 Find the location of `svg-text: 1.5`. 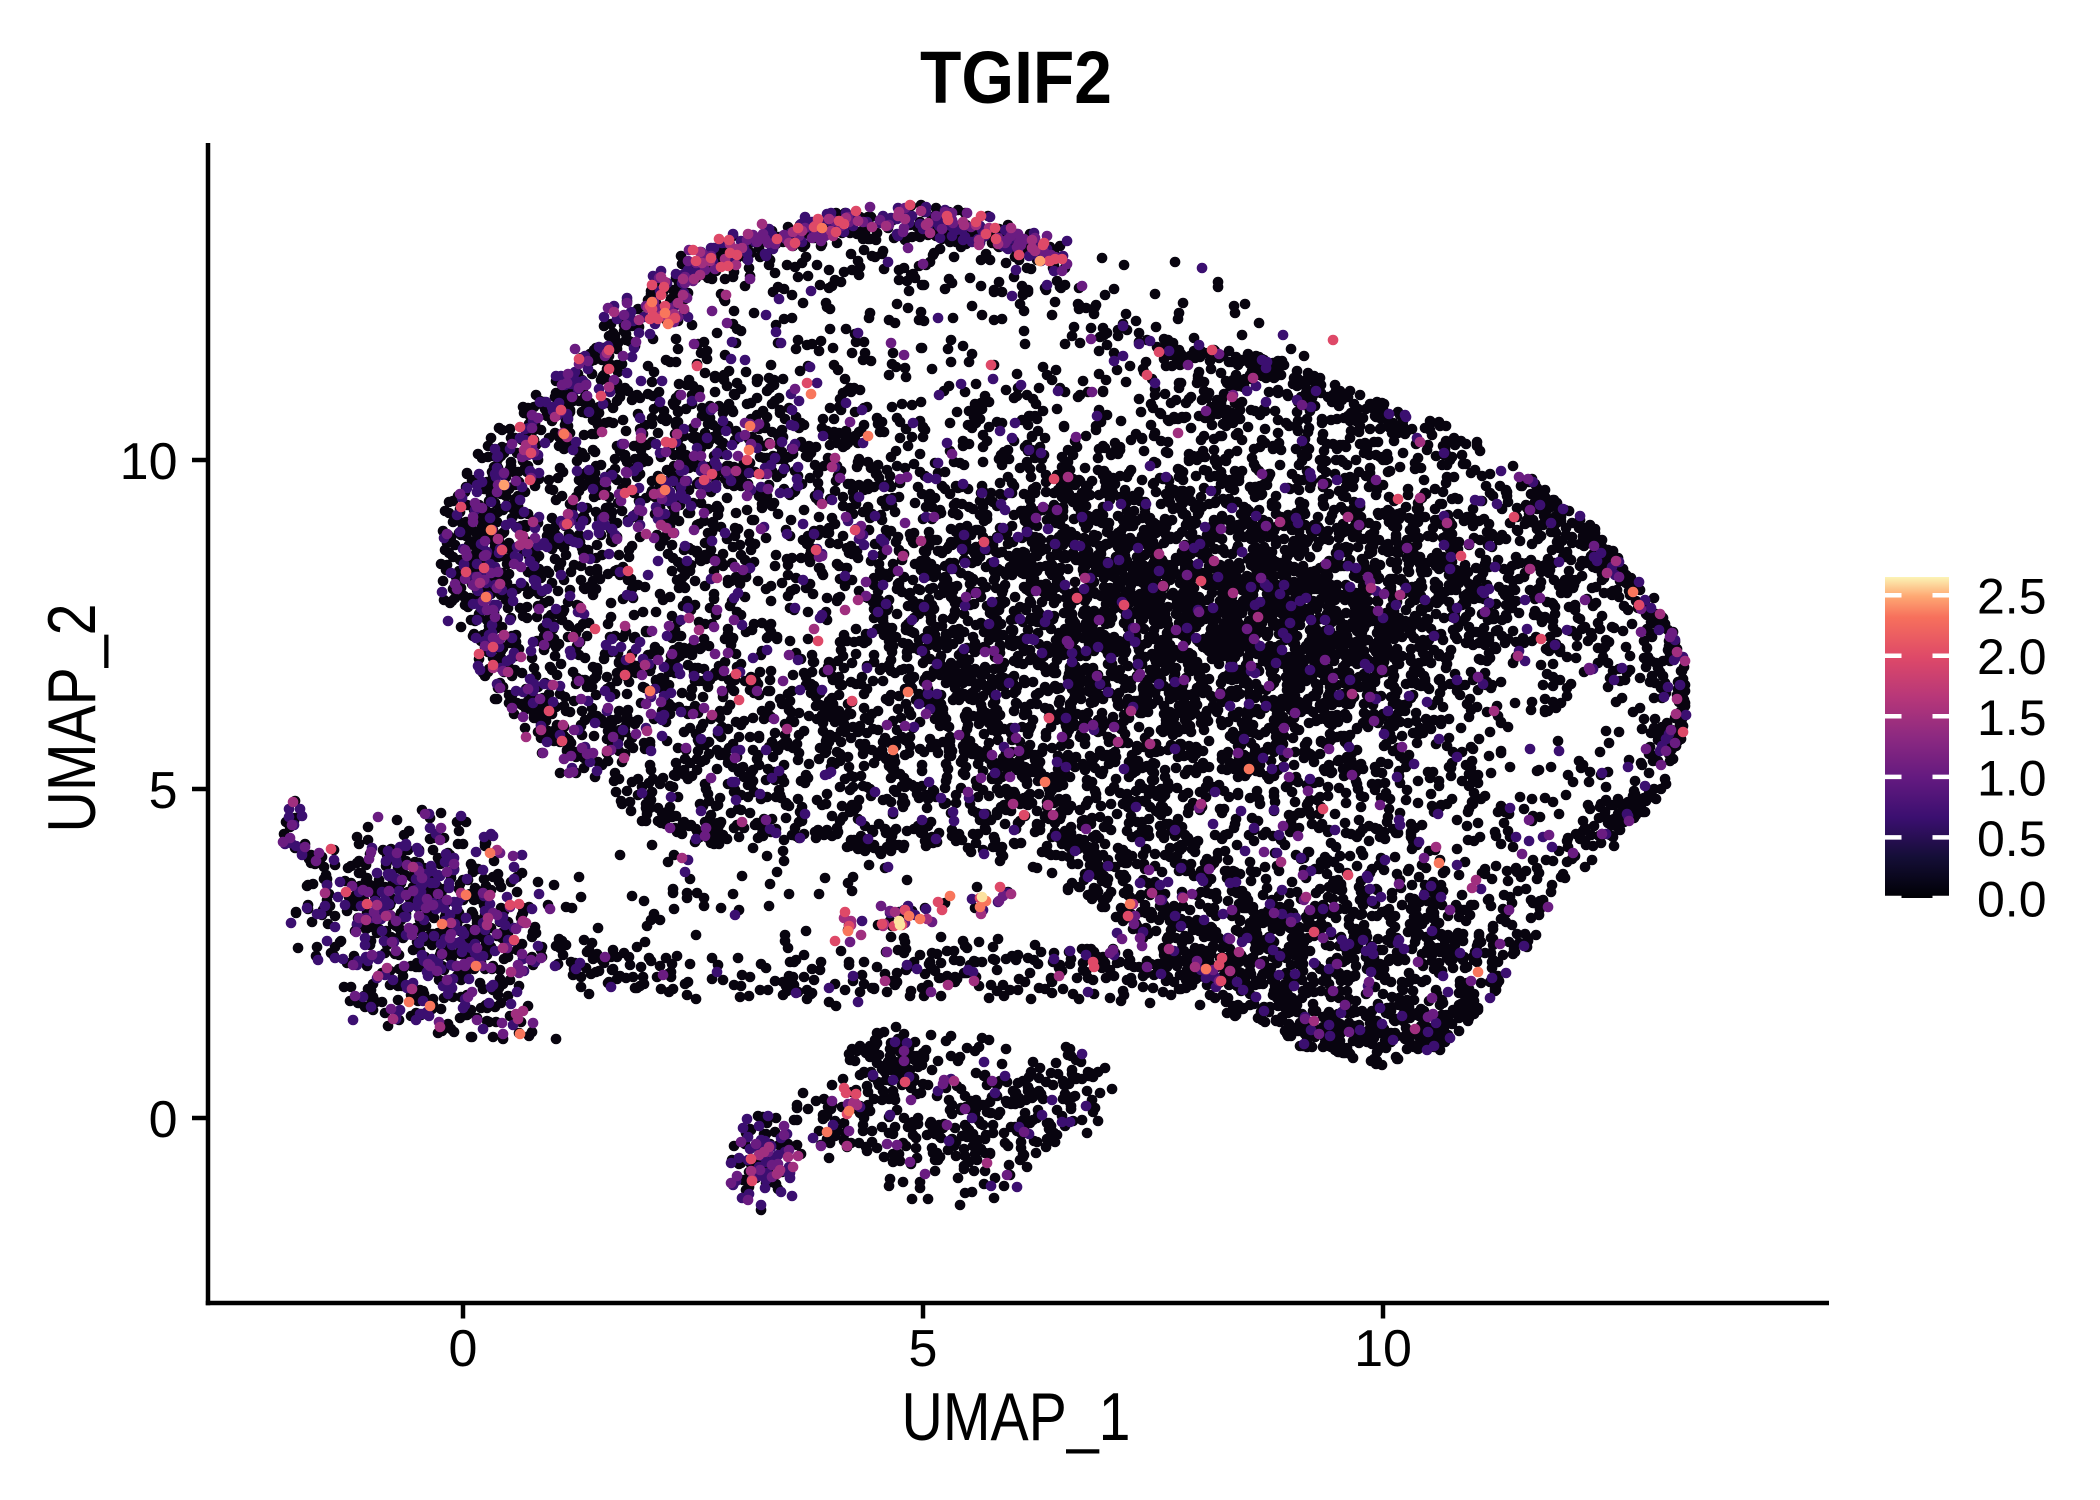

svg-text: 1.5 is located at coordinates (2012, 718).